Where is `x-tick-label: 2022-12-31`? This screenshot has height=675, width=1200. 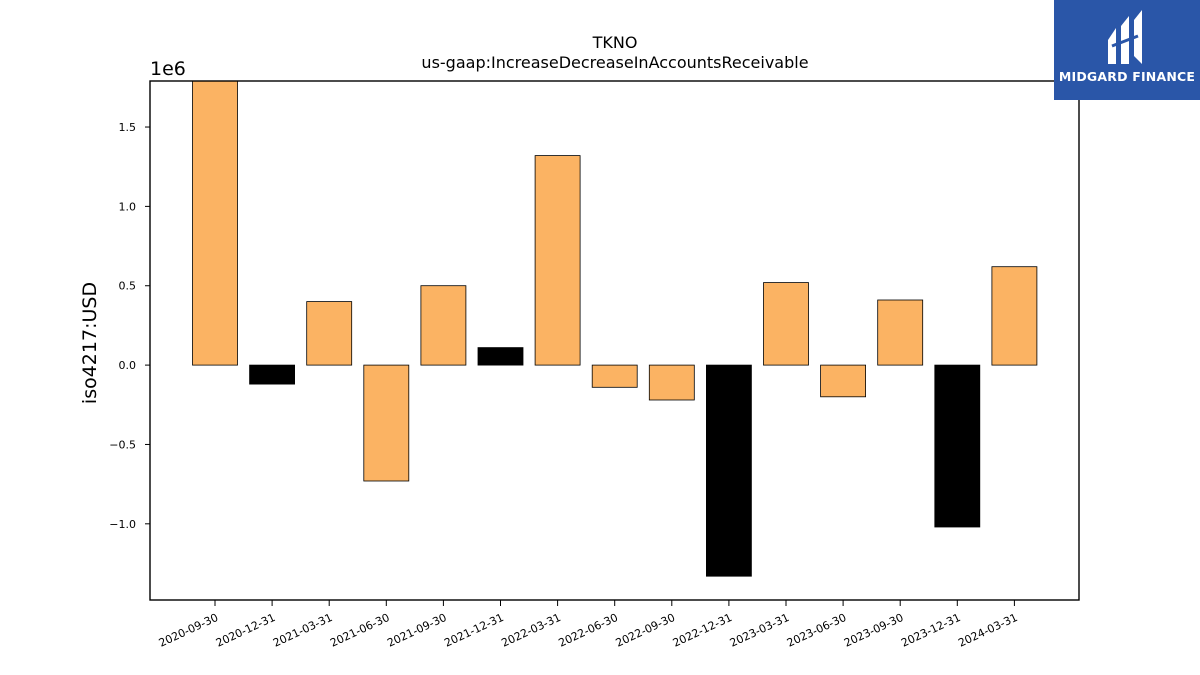
x-tick-label: 2022-12-31 is located at coordinates (702, 630).